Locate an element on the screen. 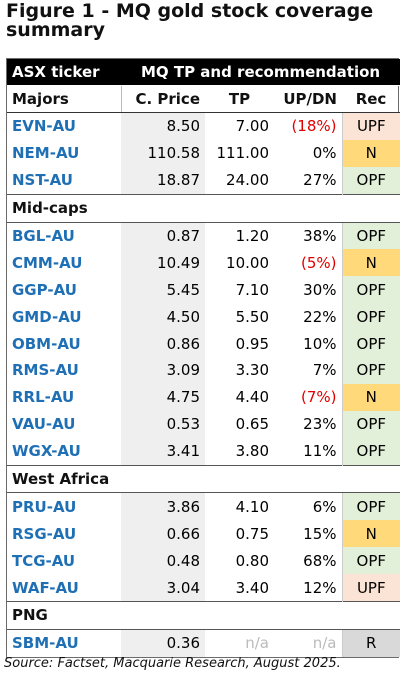  ticker-cell: OBM-AU is located at coordinates (46, 343).